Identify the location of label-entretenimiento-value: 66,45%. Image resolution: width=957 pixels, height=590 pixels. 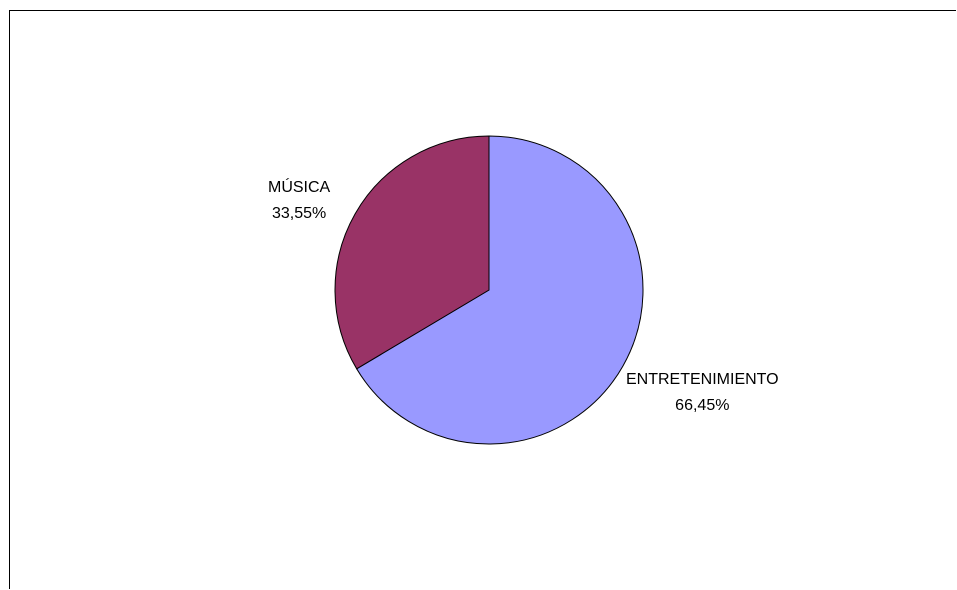
(702, 405).